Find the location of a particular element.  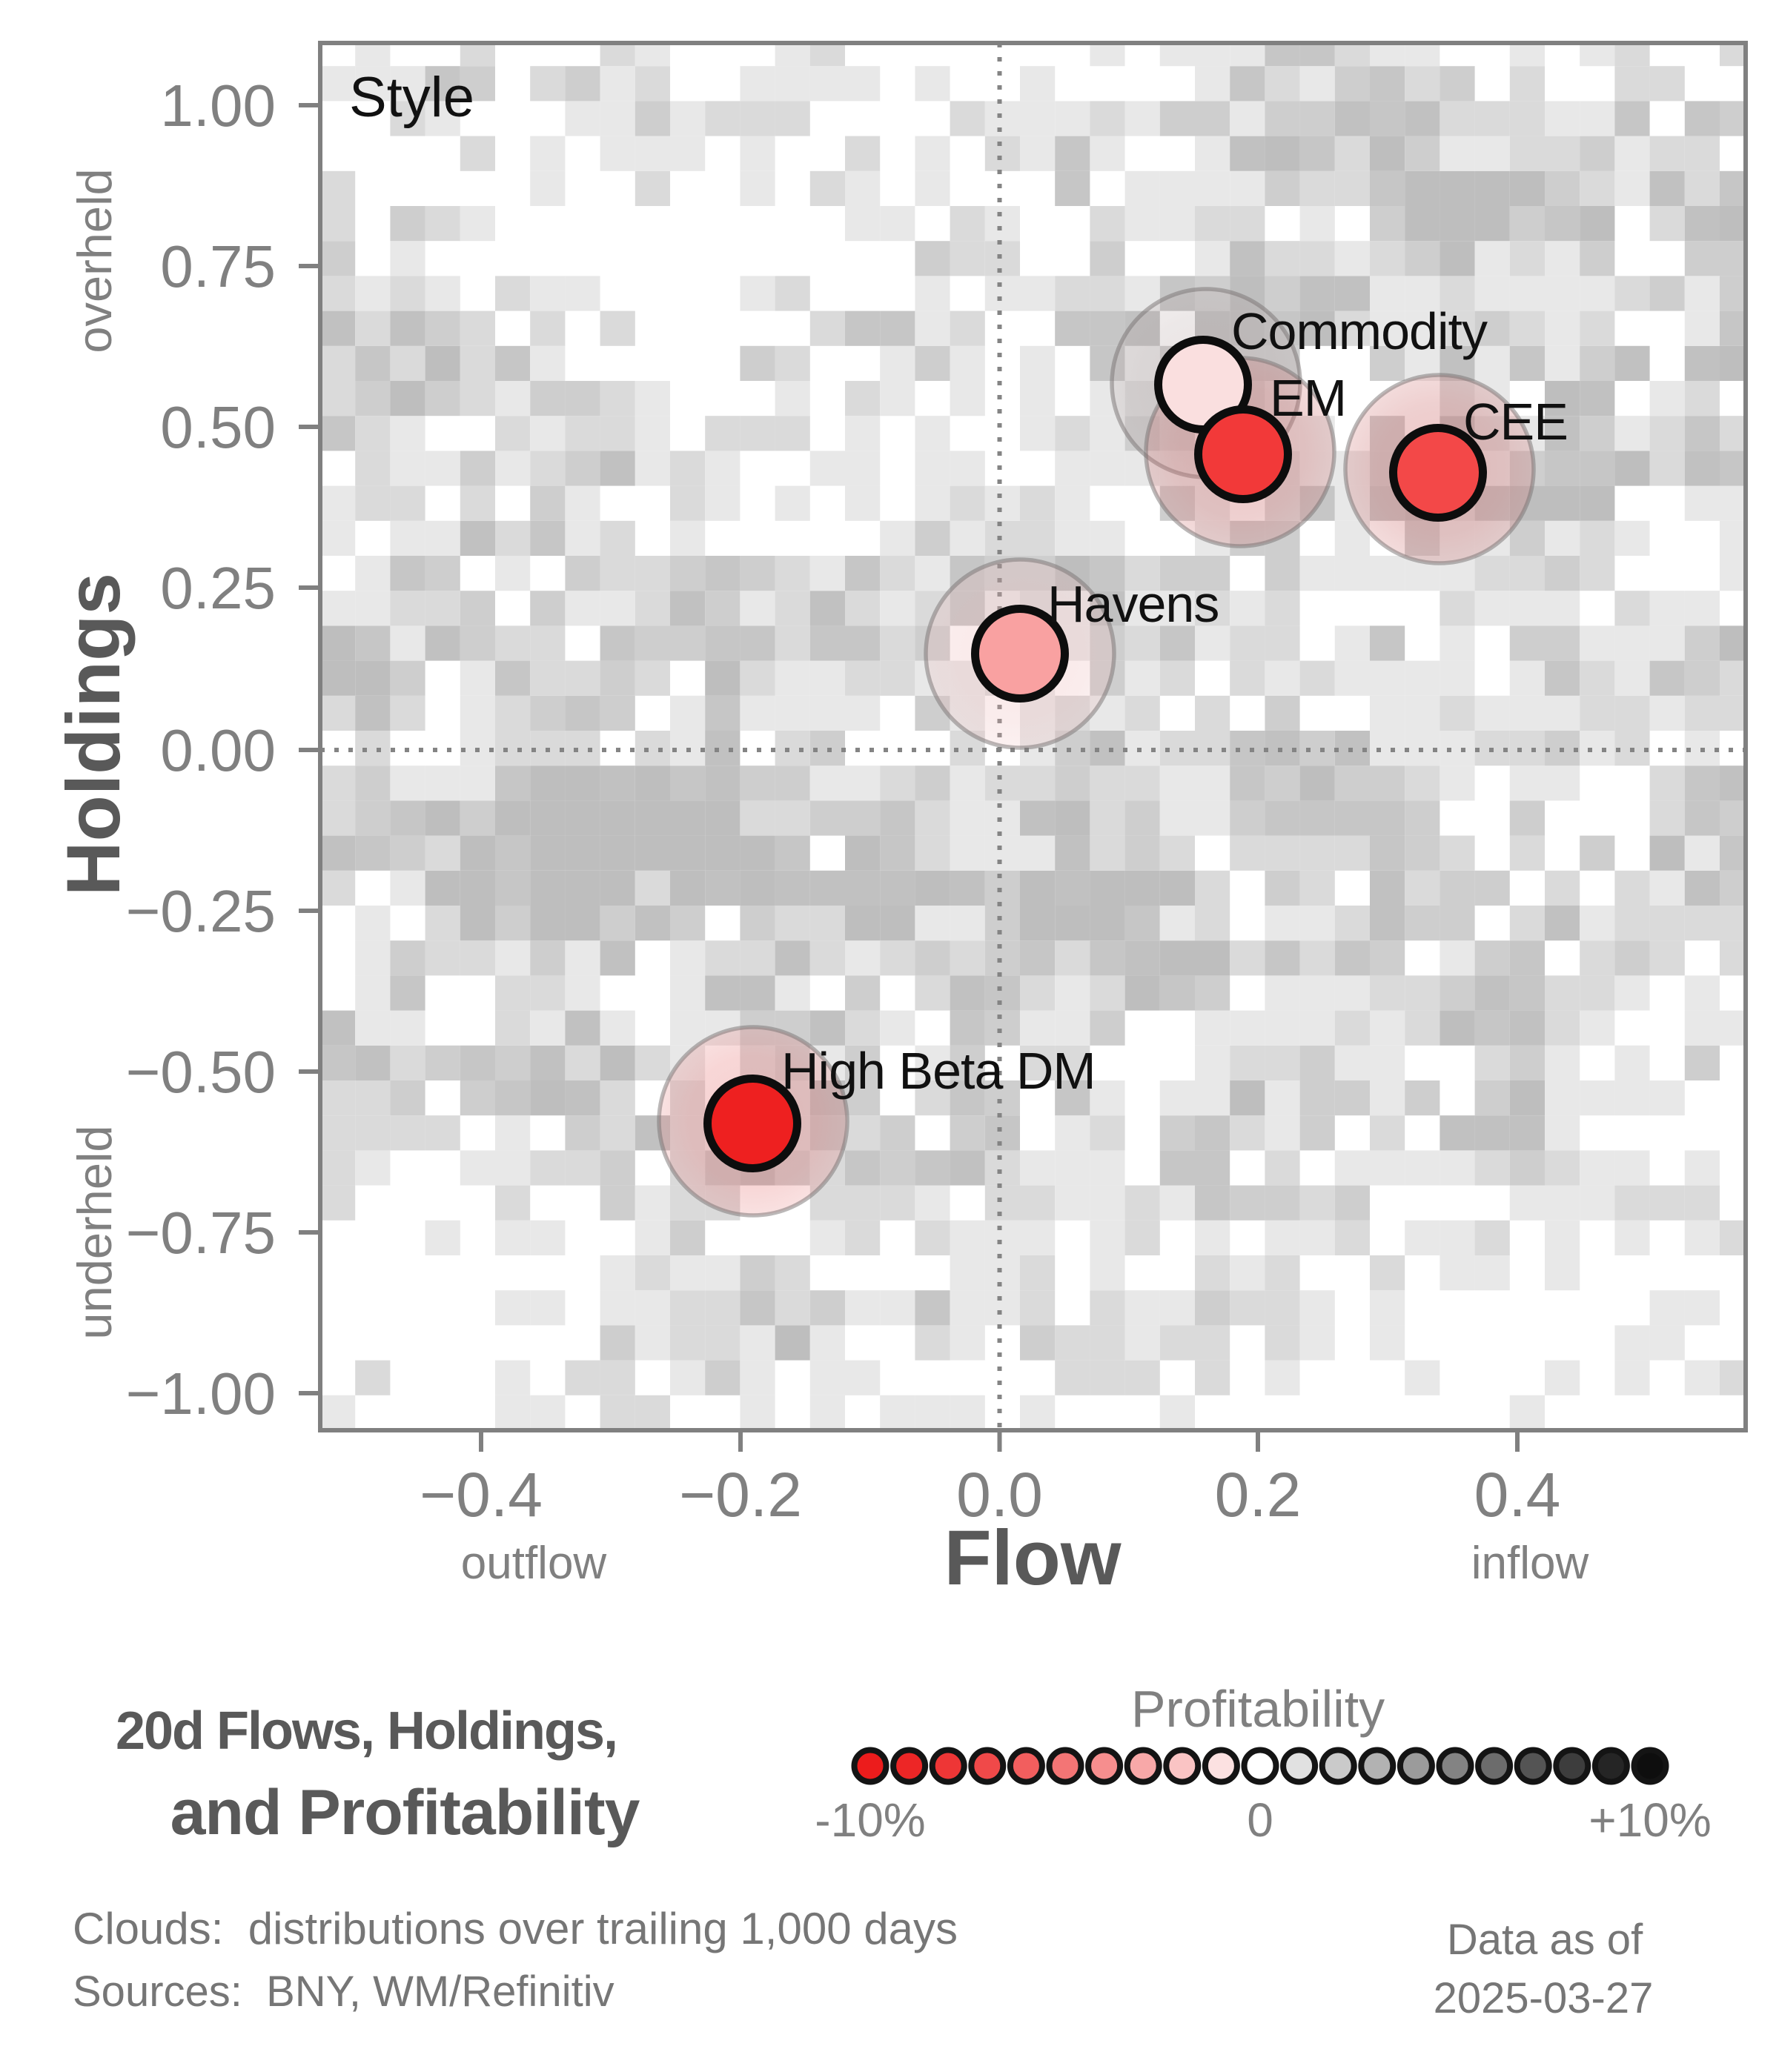

svg-text: overheld is located at coordinates (94, 260).